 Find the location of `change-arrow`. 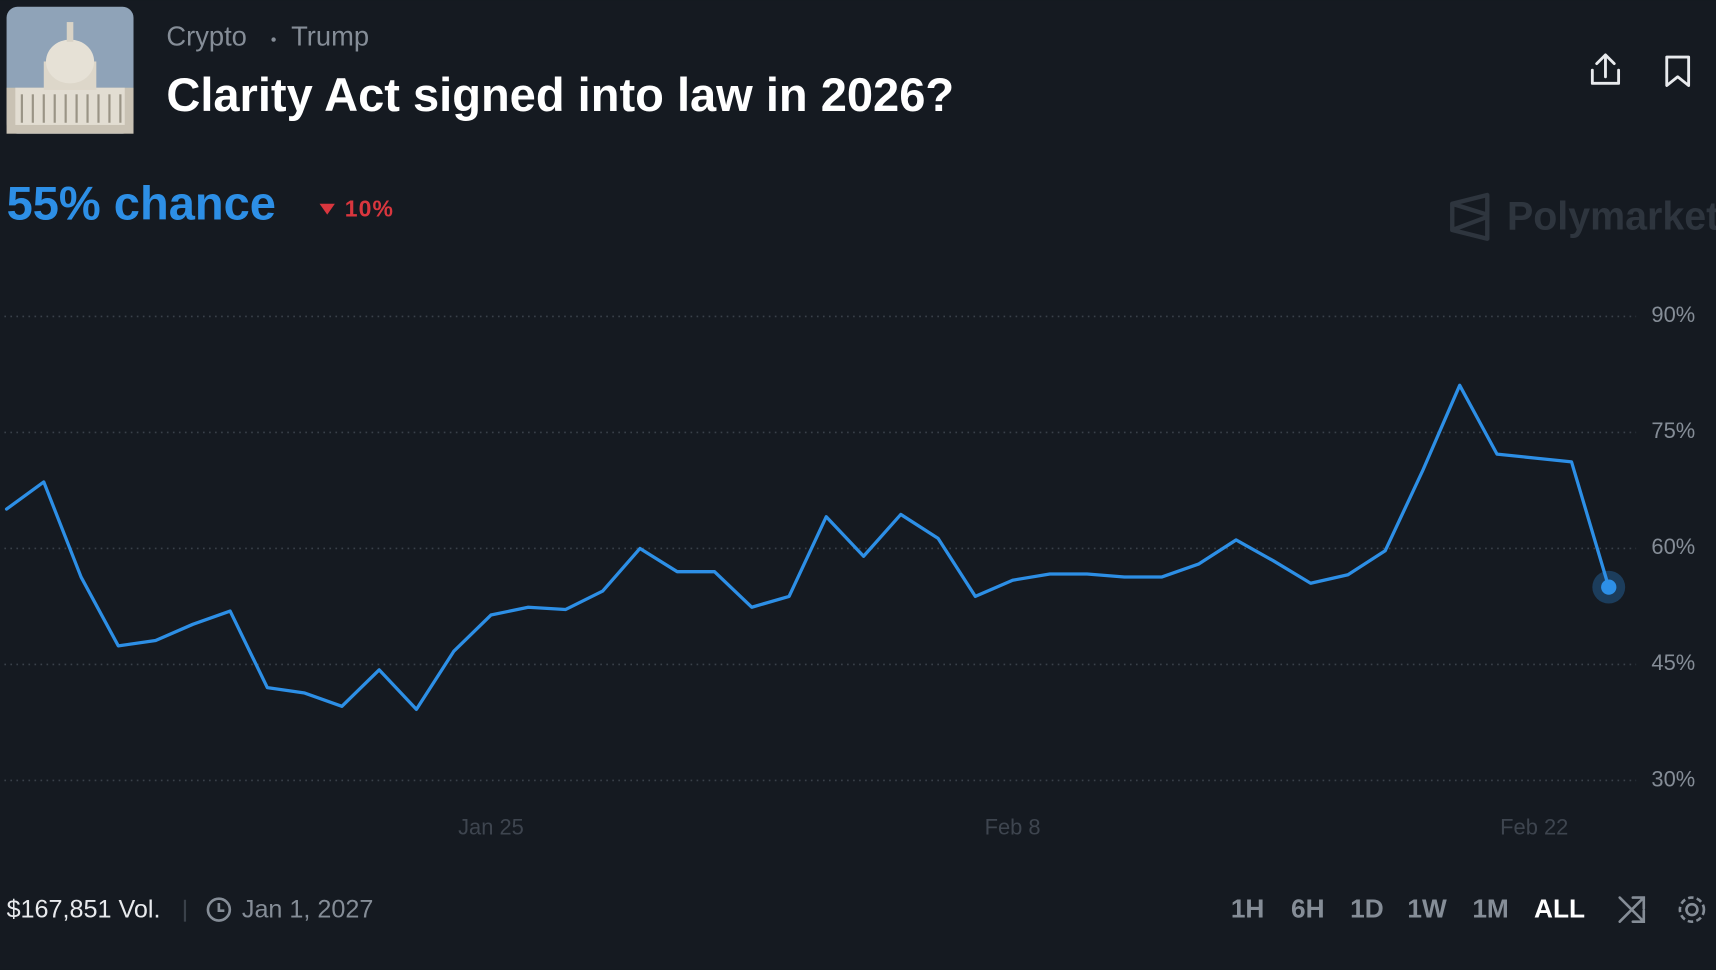

change-arrow is located at coordinates (327, 209).